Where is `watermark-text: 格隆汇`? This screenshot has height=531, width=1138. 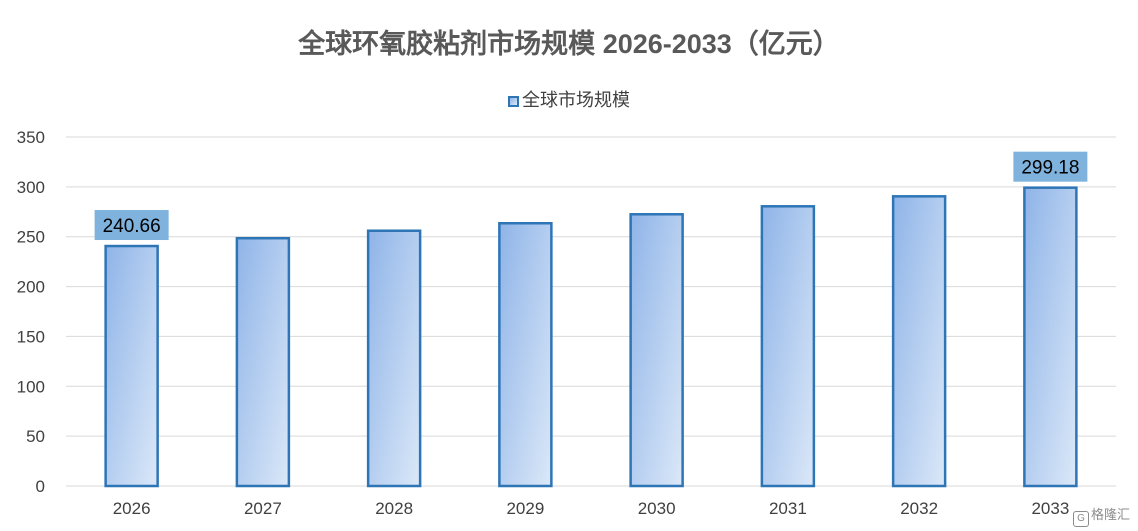 watermark-text: 格隆汇 is located at coordinates (1110, 514).